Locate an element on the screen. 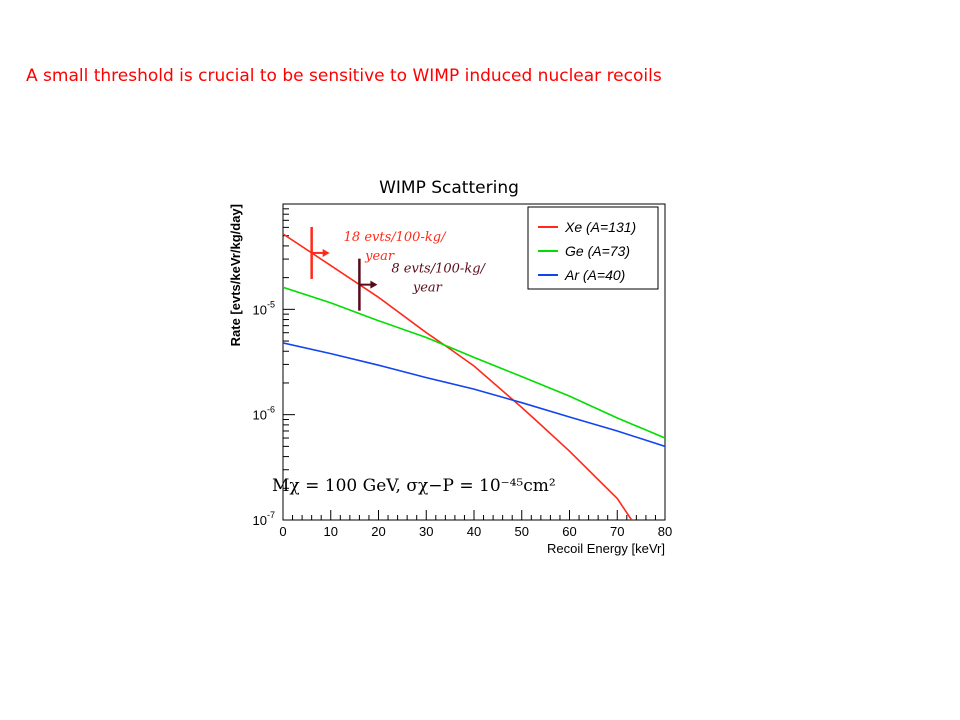 The width and height of the screenshot is (960, 720). legend-label: Xe (A=131) is located at coordinates (600, 227).